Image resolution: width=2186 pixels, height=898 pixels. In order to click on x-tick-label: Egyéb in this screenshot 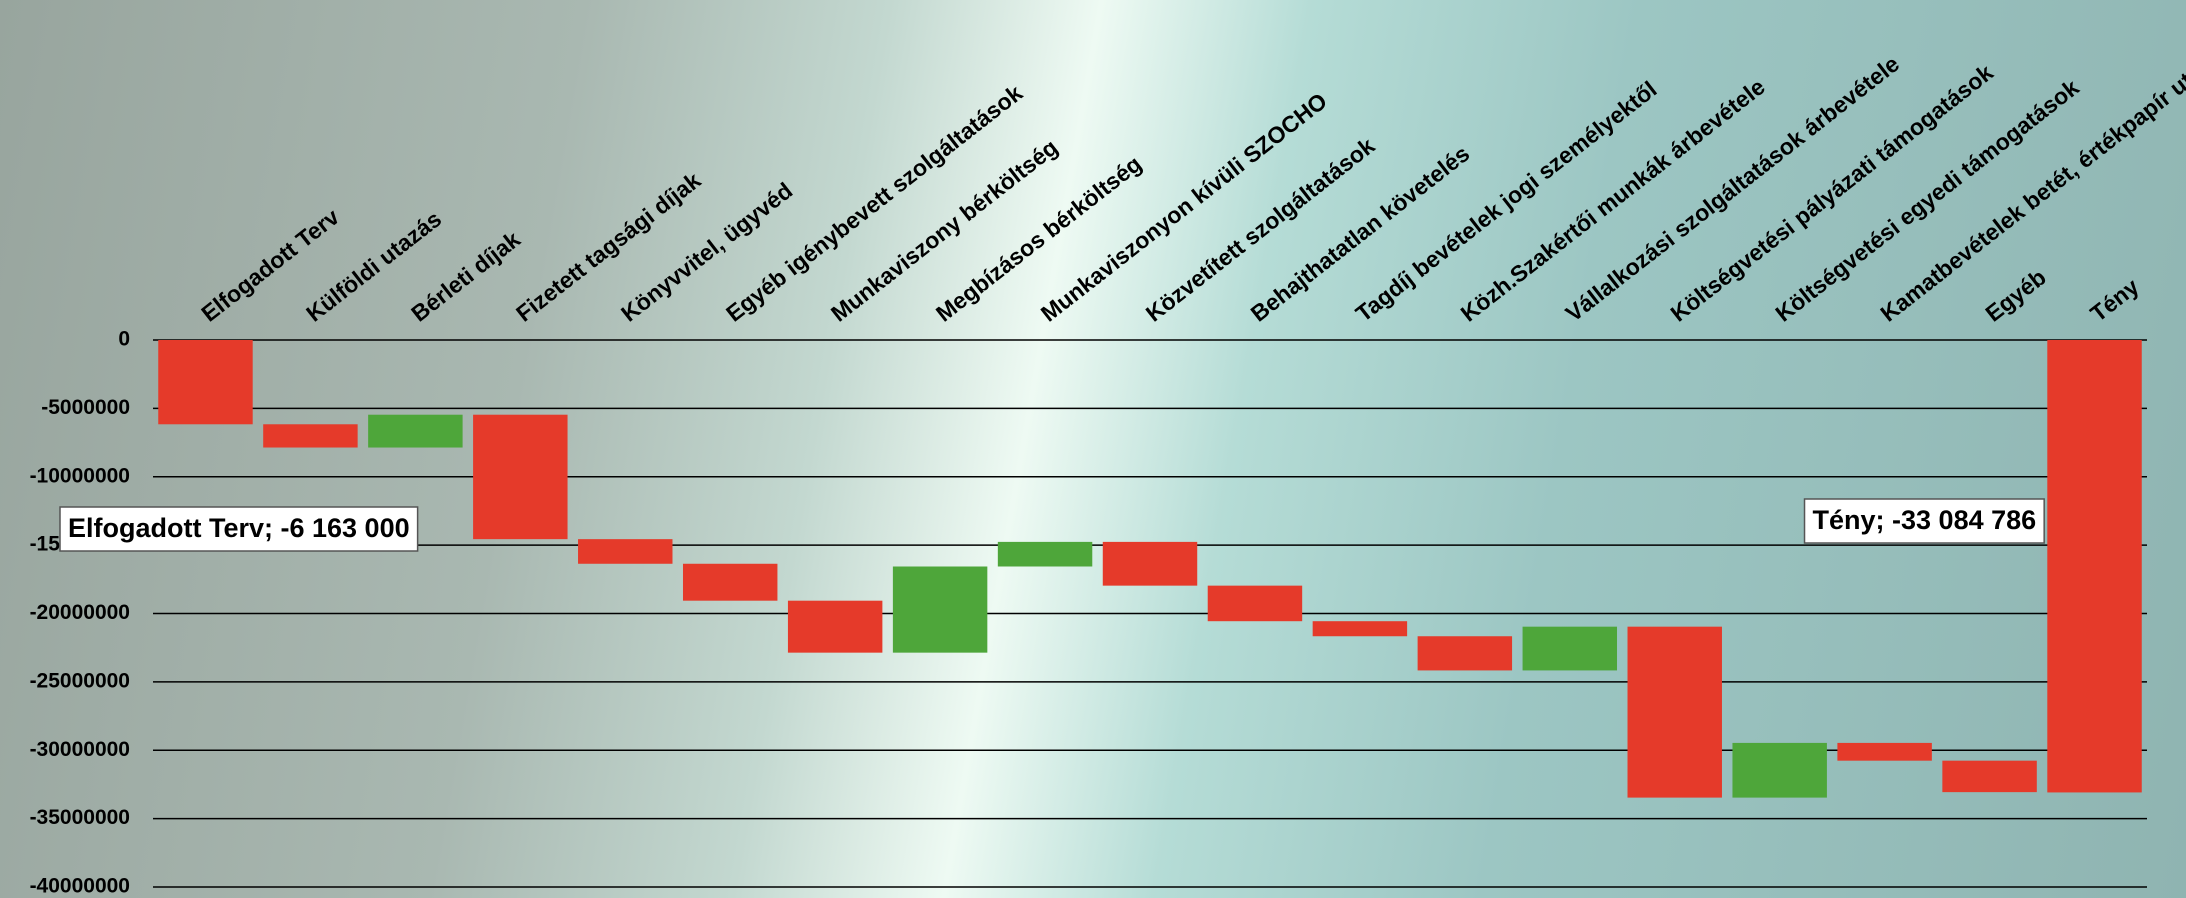, I will do `click(2015, 295)`.